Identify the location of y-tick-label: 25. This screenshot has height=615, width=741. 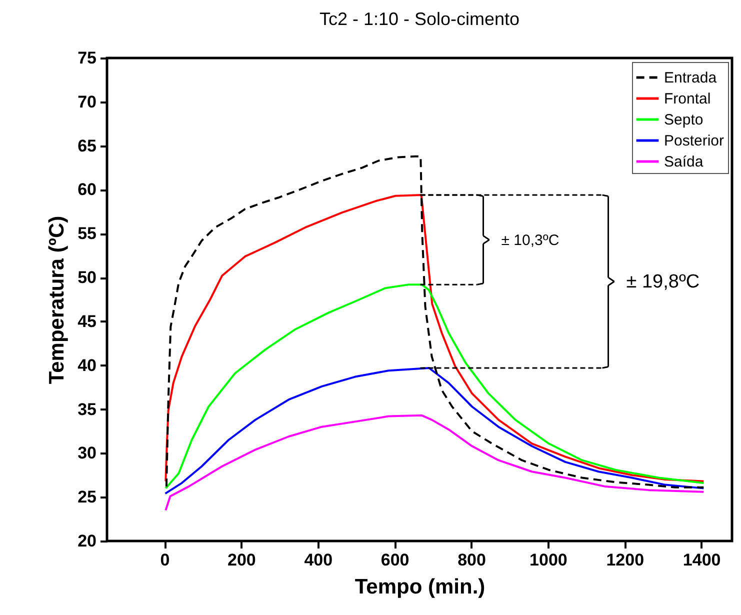
(87, 497).